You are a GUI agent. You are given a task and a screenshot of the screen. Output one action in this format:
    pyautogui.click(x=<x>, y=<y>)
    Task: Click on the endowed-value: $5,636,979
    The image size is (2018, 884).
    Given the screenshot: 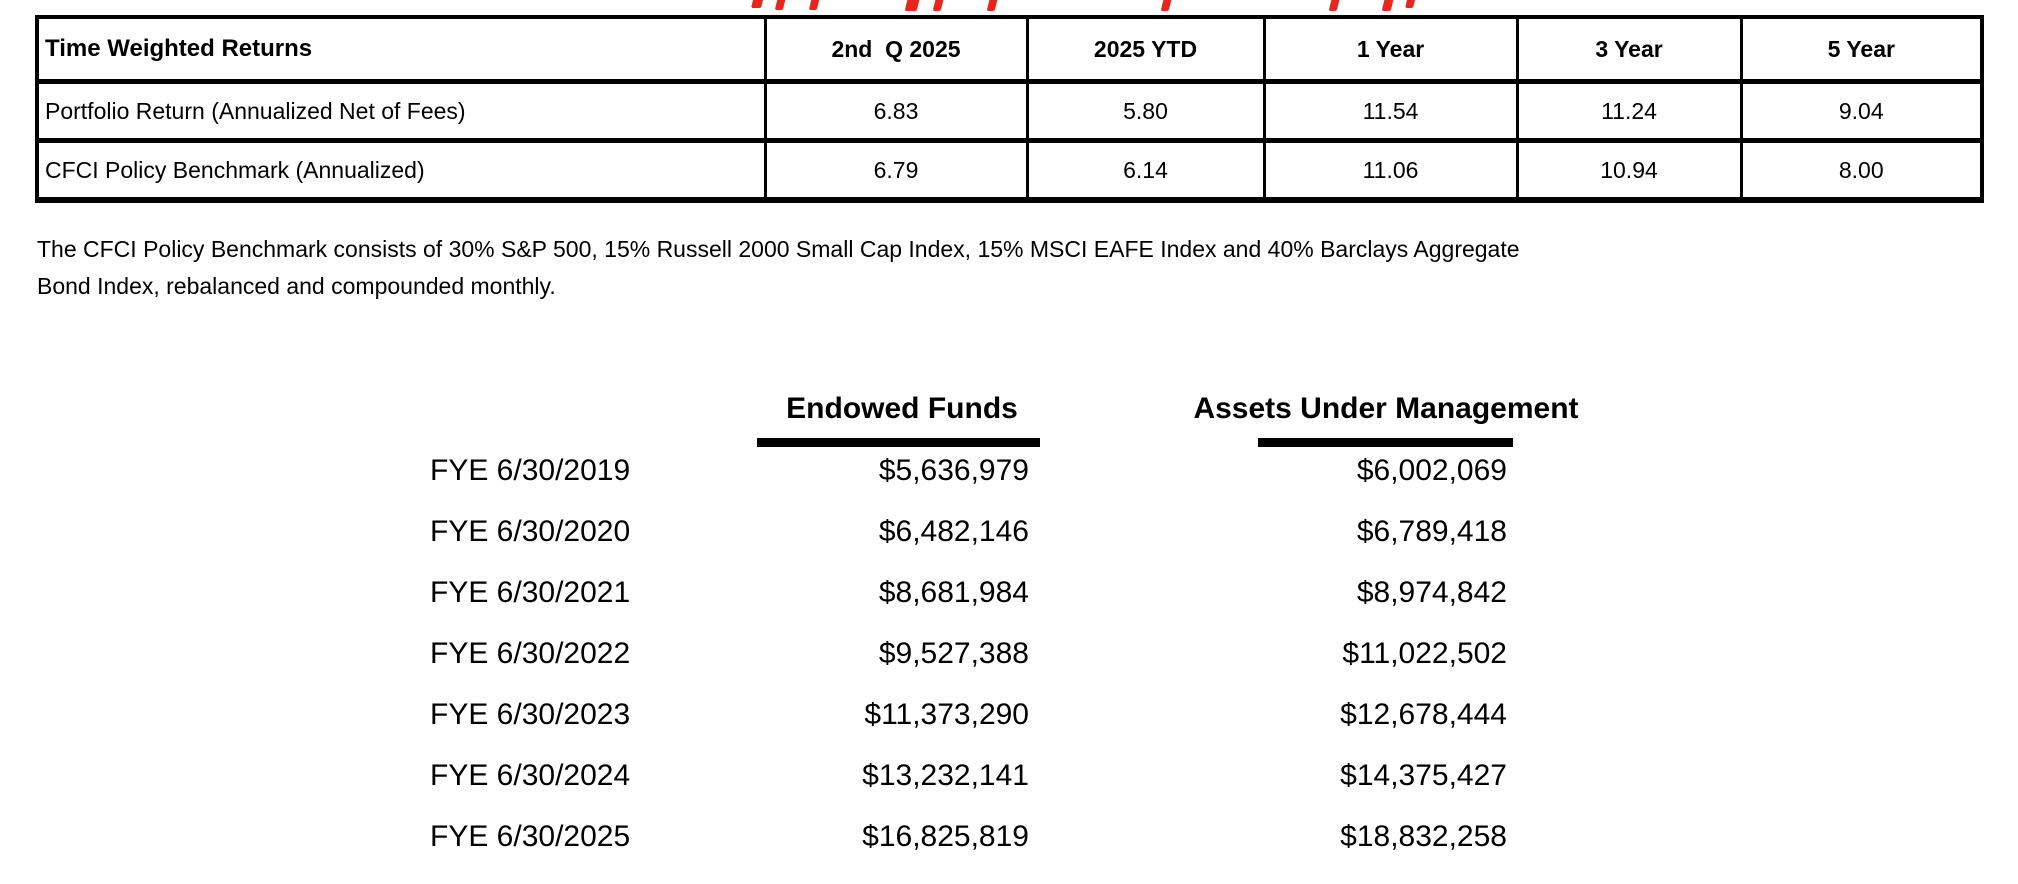 What is the action you would take?
    pyautogui.click(x=953, y=470)
    